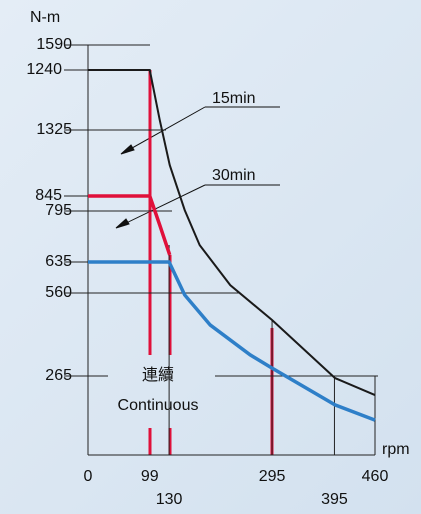  I want to click on x-tick-label: 0, so click(88, 476).